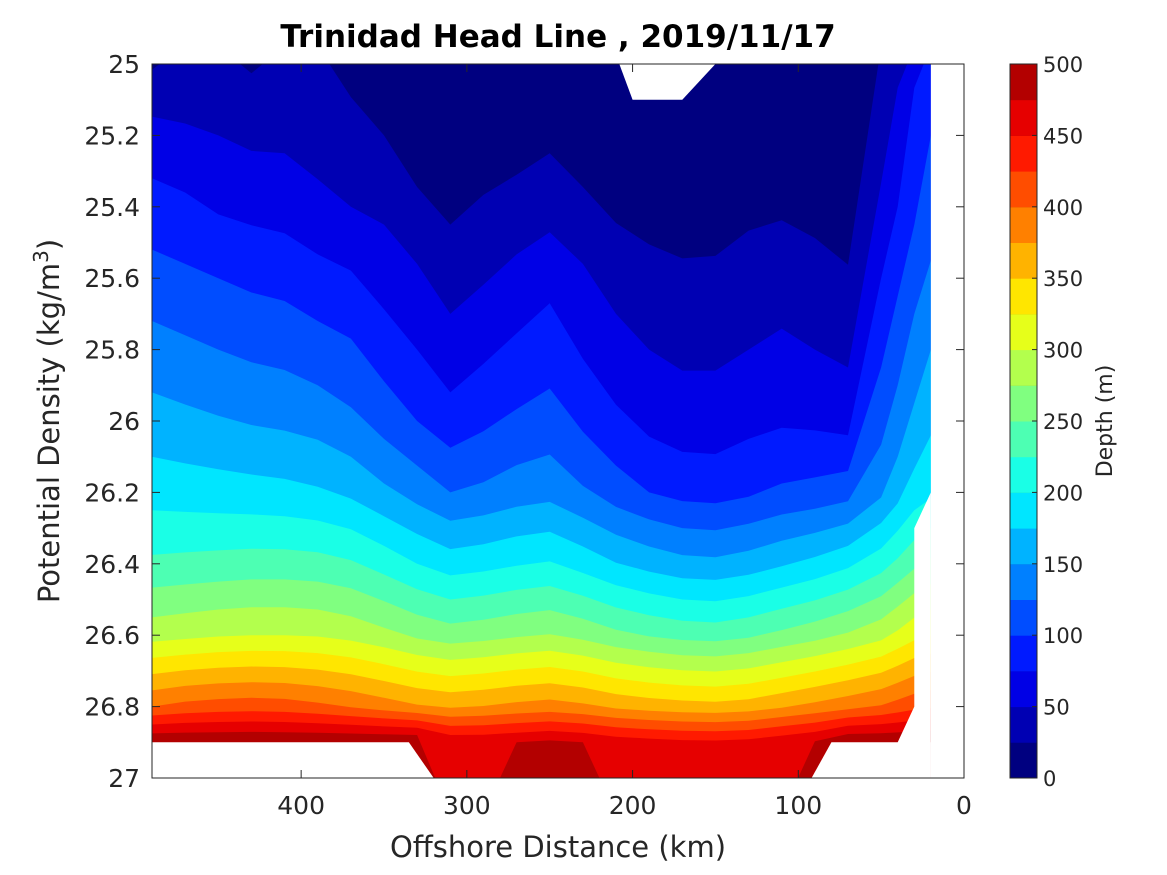 The height and width of the screenshot is (875, 1167). Describe the element at coordinates (1063, 279) in the screenshot. I see `colorbar-tick-label: 350` at that location.